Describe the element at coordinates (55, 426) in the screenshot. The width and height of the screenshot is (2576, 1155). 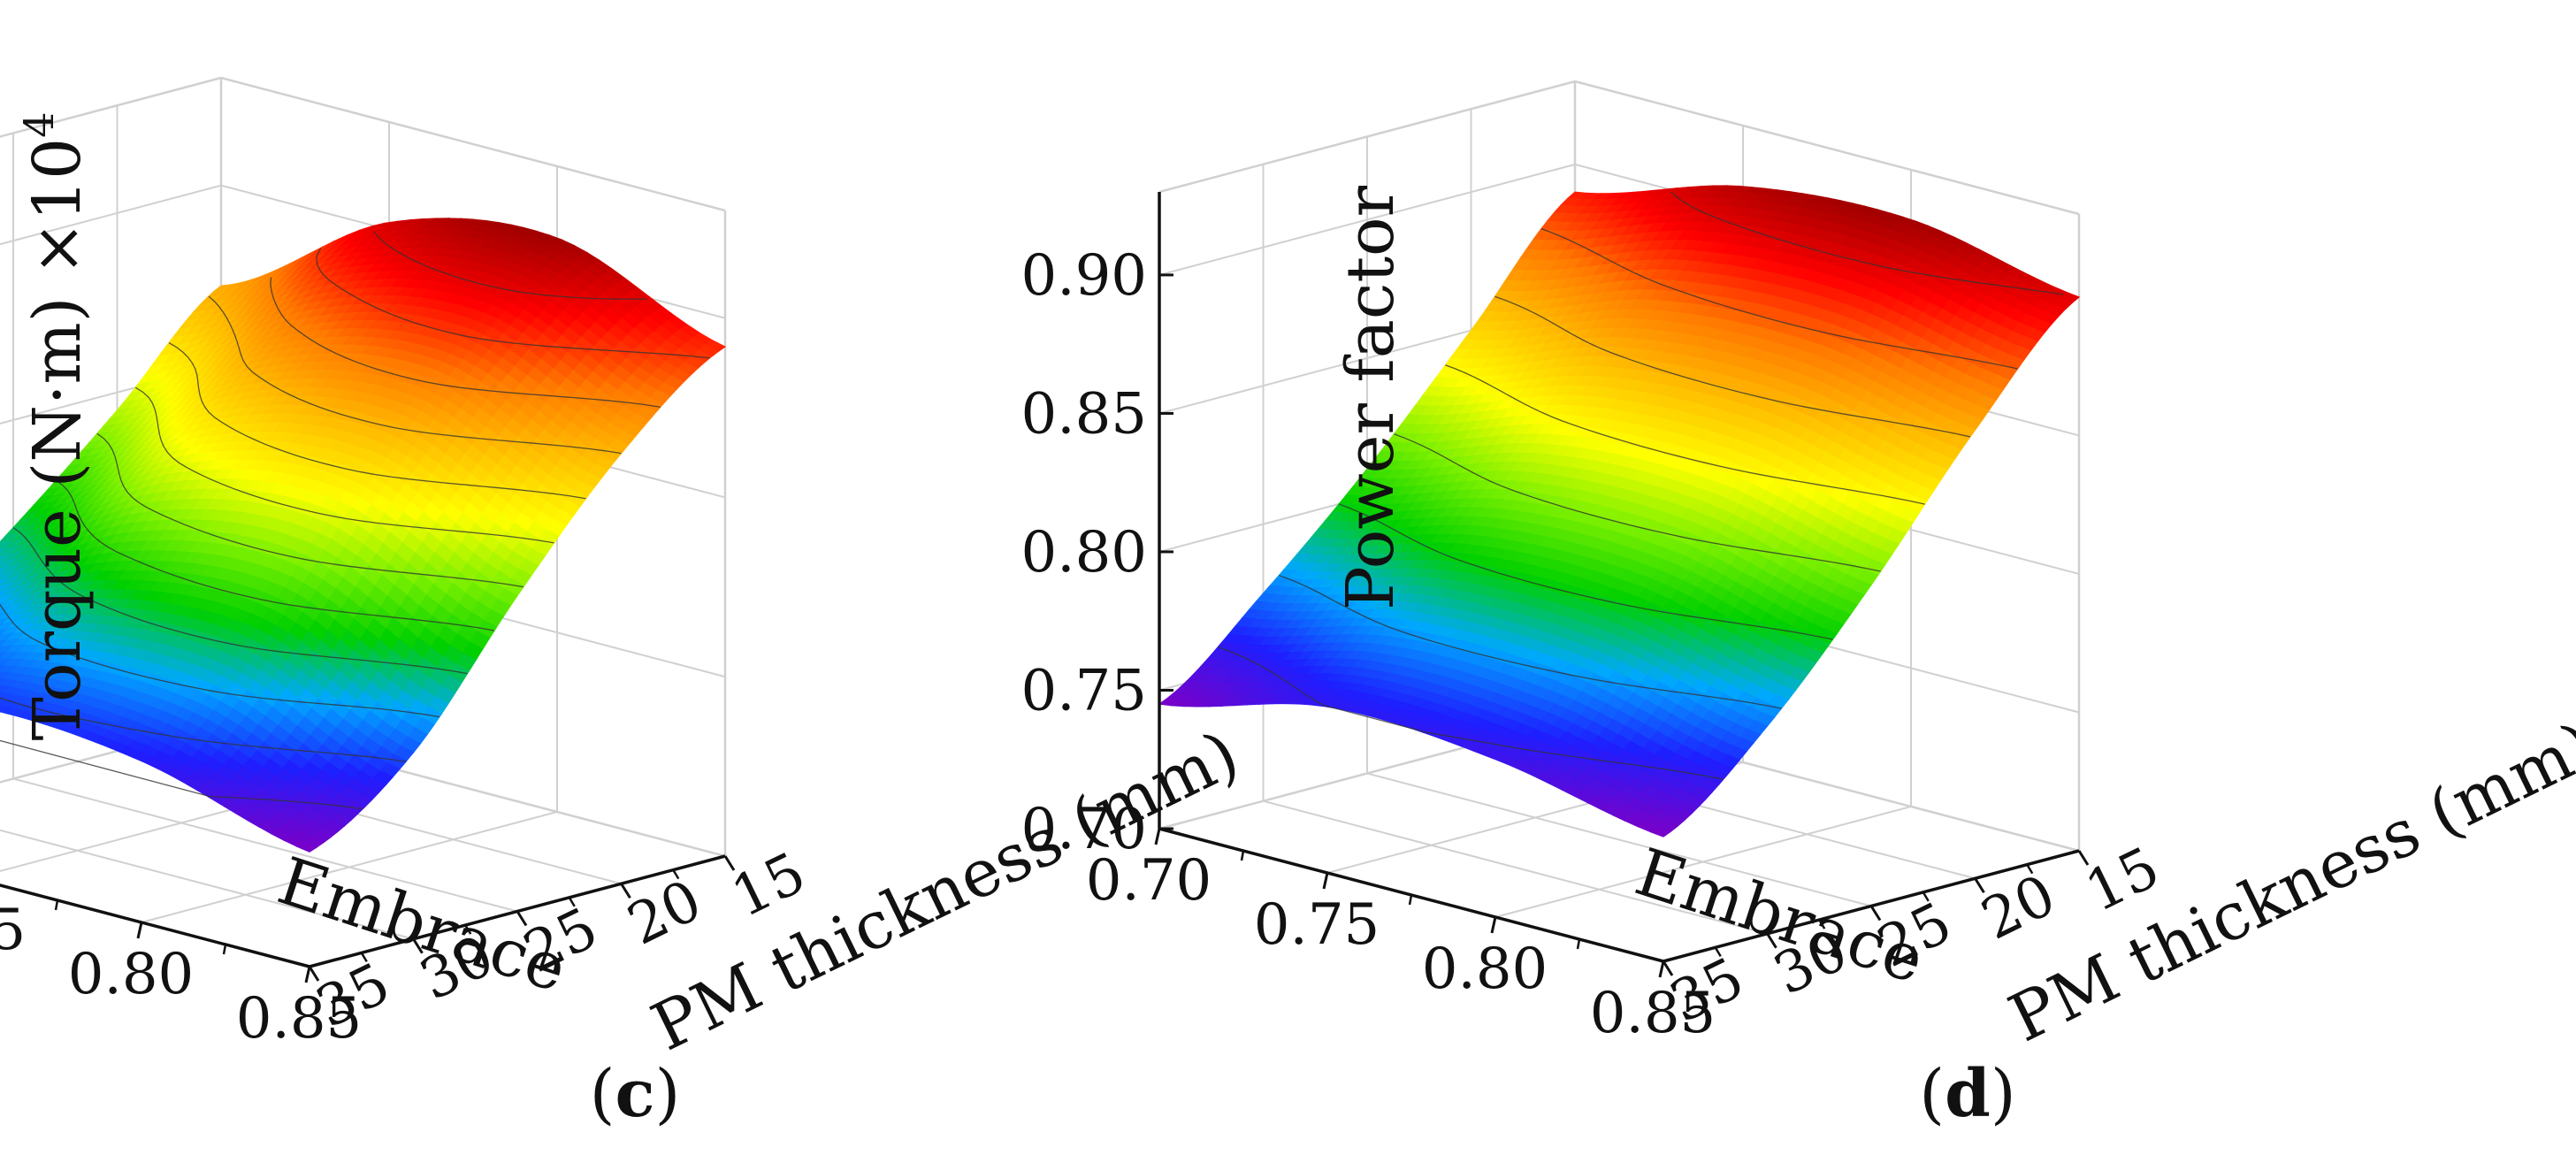
I see `z-axis-title: Torque (N·m) ×104` at that location.